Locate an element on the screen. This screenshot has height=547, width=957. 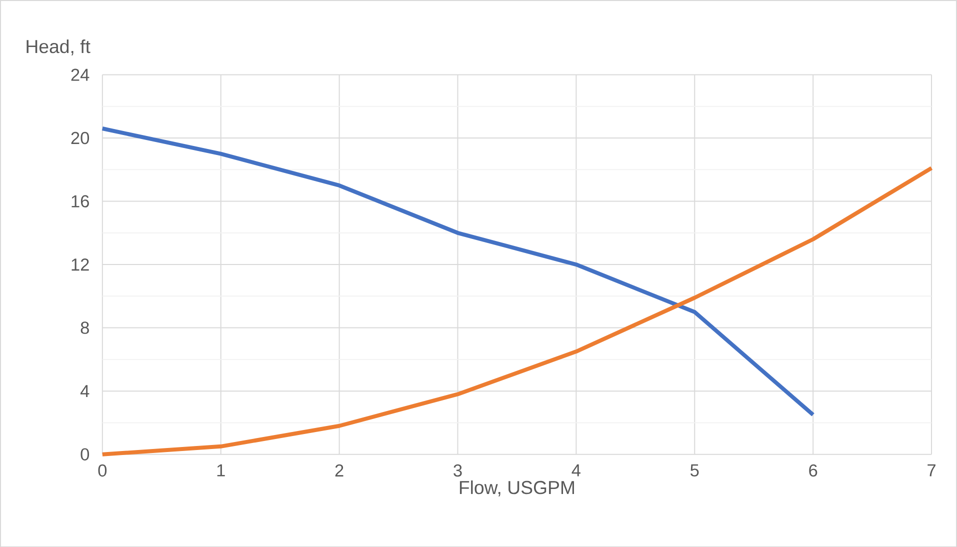
x-tick-label: 5 is located at coordinates (694, 470).